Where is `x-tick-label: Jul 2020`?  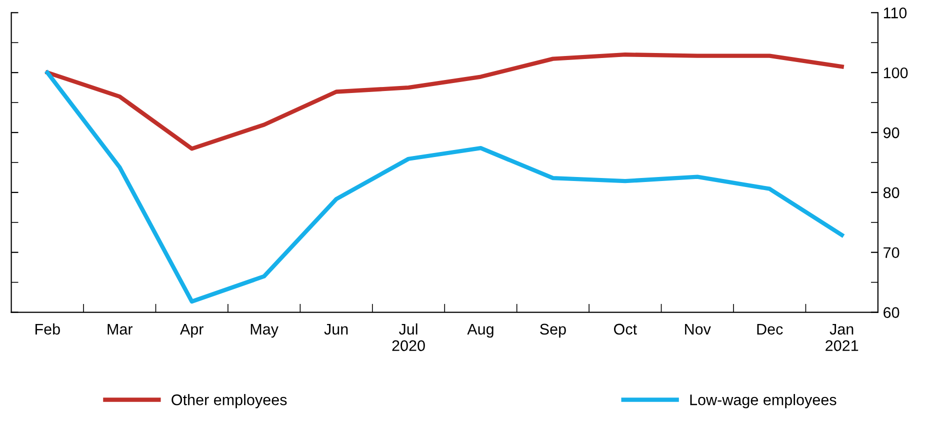 x-tick-label: Jul 2020 is located at coordinates (408, 337).